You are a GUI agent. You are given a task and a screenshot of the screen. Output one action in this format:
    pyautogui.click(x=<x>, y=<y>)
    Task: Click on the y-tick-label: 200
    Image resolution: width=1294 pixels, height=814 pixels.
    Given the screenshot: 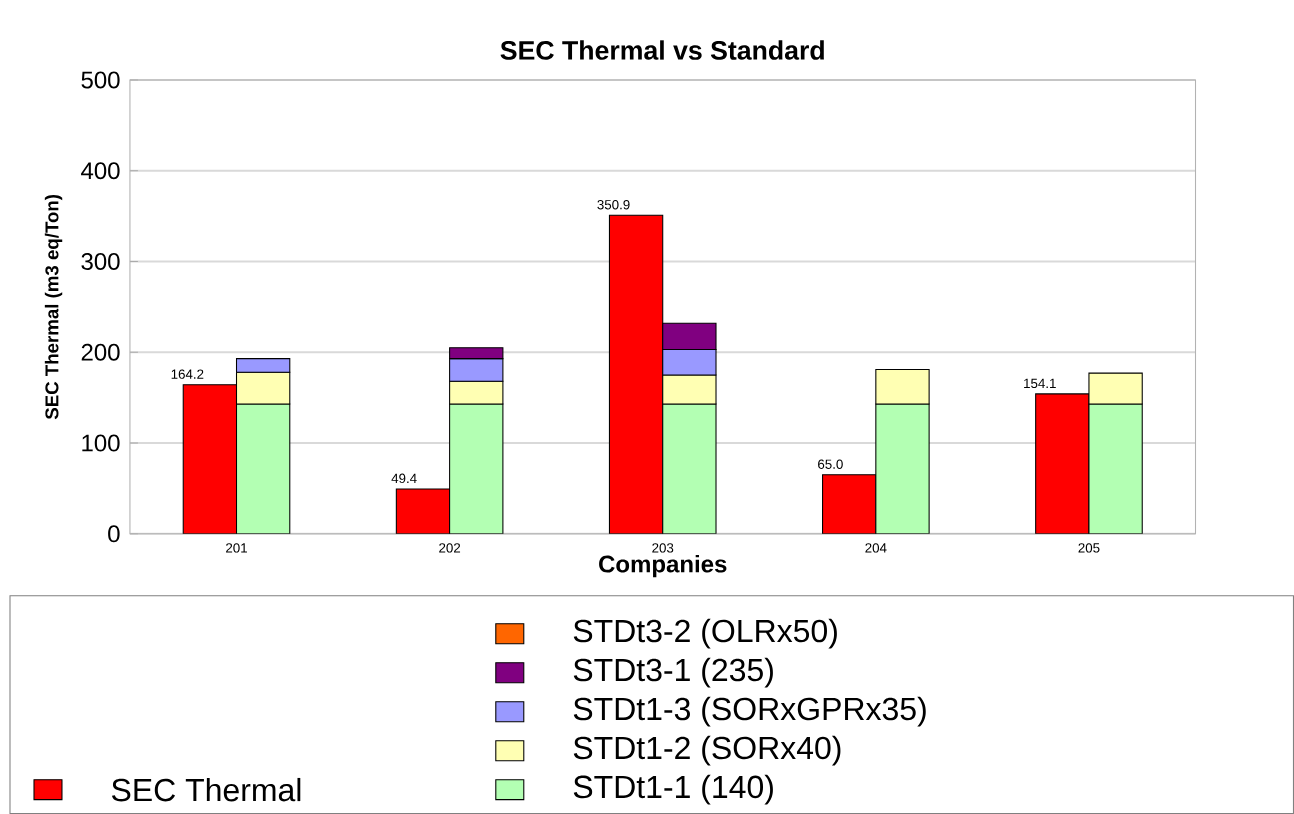 What is the action you would take?
    pyautogui.click(x=100, y=352)
    